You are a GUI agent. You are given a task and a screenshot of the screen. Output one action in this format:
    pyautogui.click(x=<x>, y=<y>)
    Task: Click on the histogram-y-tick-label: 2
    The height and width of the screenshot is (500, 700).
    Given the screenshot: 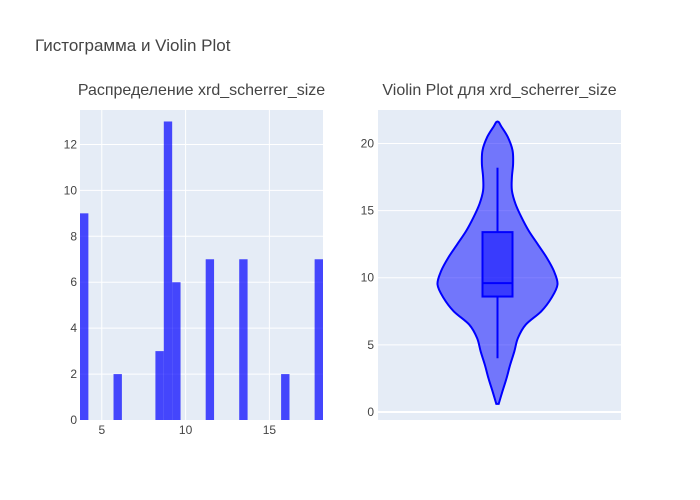 What is the action you would take?
    pyautogui.click(x=73, y=374)
    